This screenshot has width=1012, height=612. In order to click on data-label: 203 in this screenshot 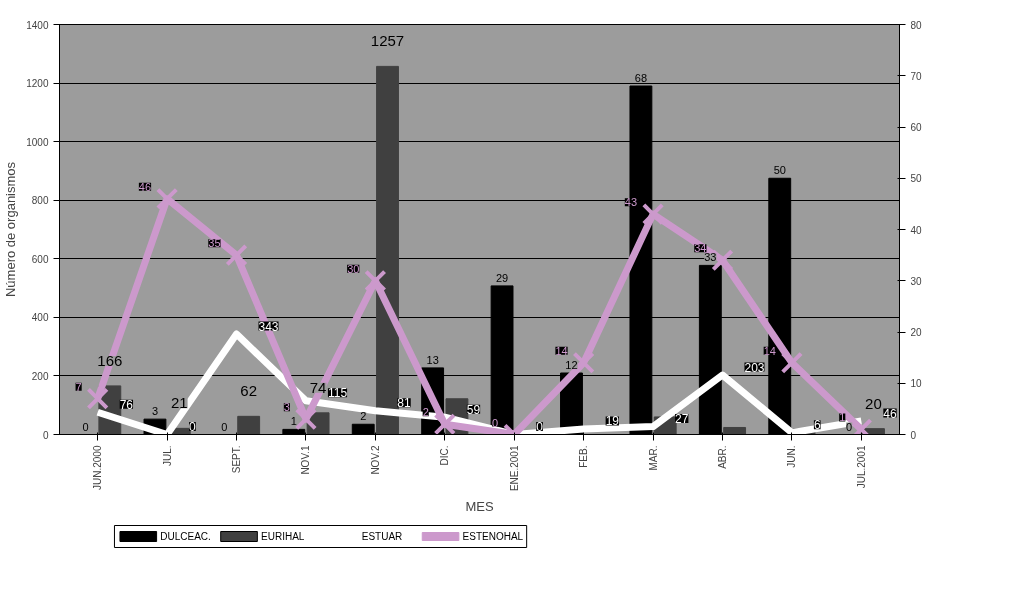, I will do `click(754, 367)`.